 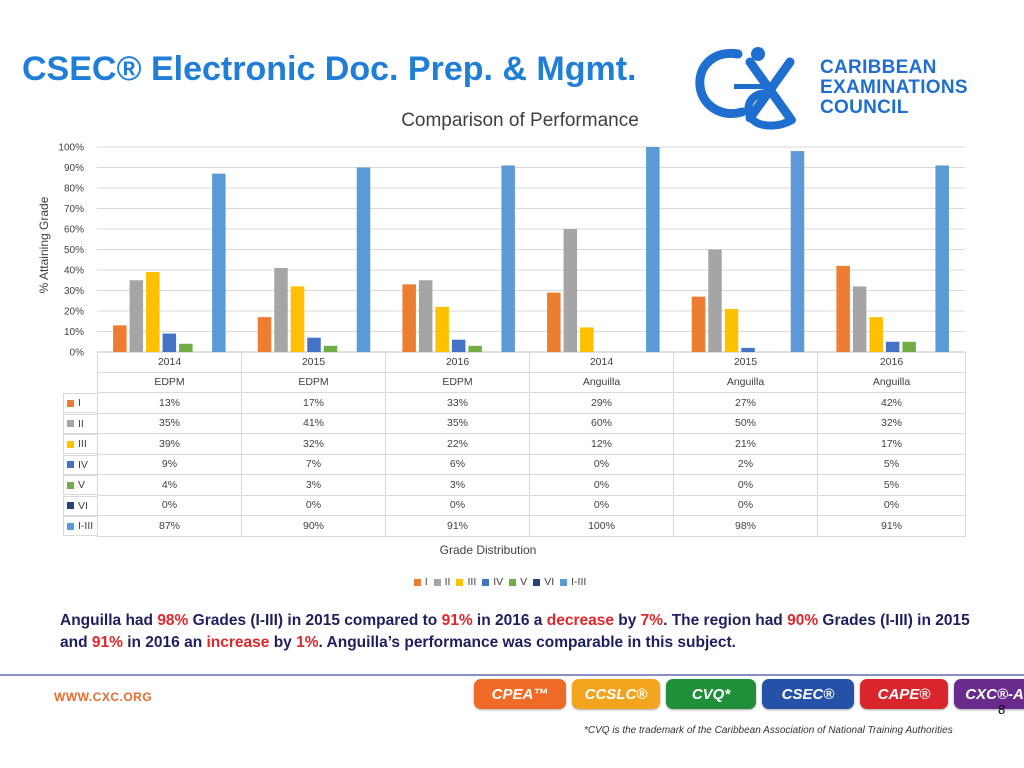 What do you see at coordinates (894, 87) in the screenshot?
I see `org-name-line: EXAMINATIONS` at bounding box center [894, 87].